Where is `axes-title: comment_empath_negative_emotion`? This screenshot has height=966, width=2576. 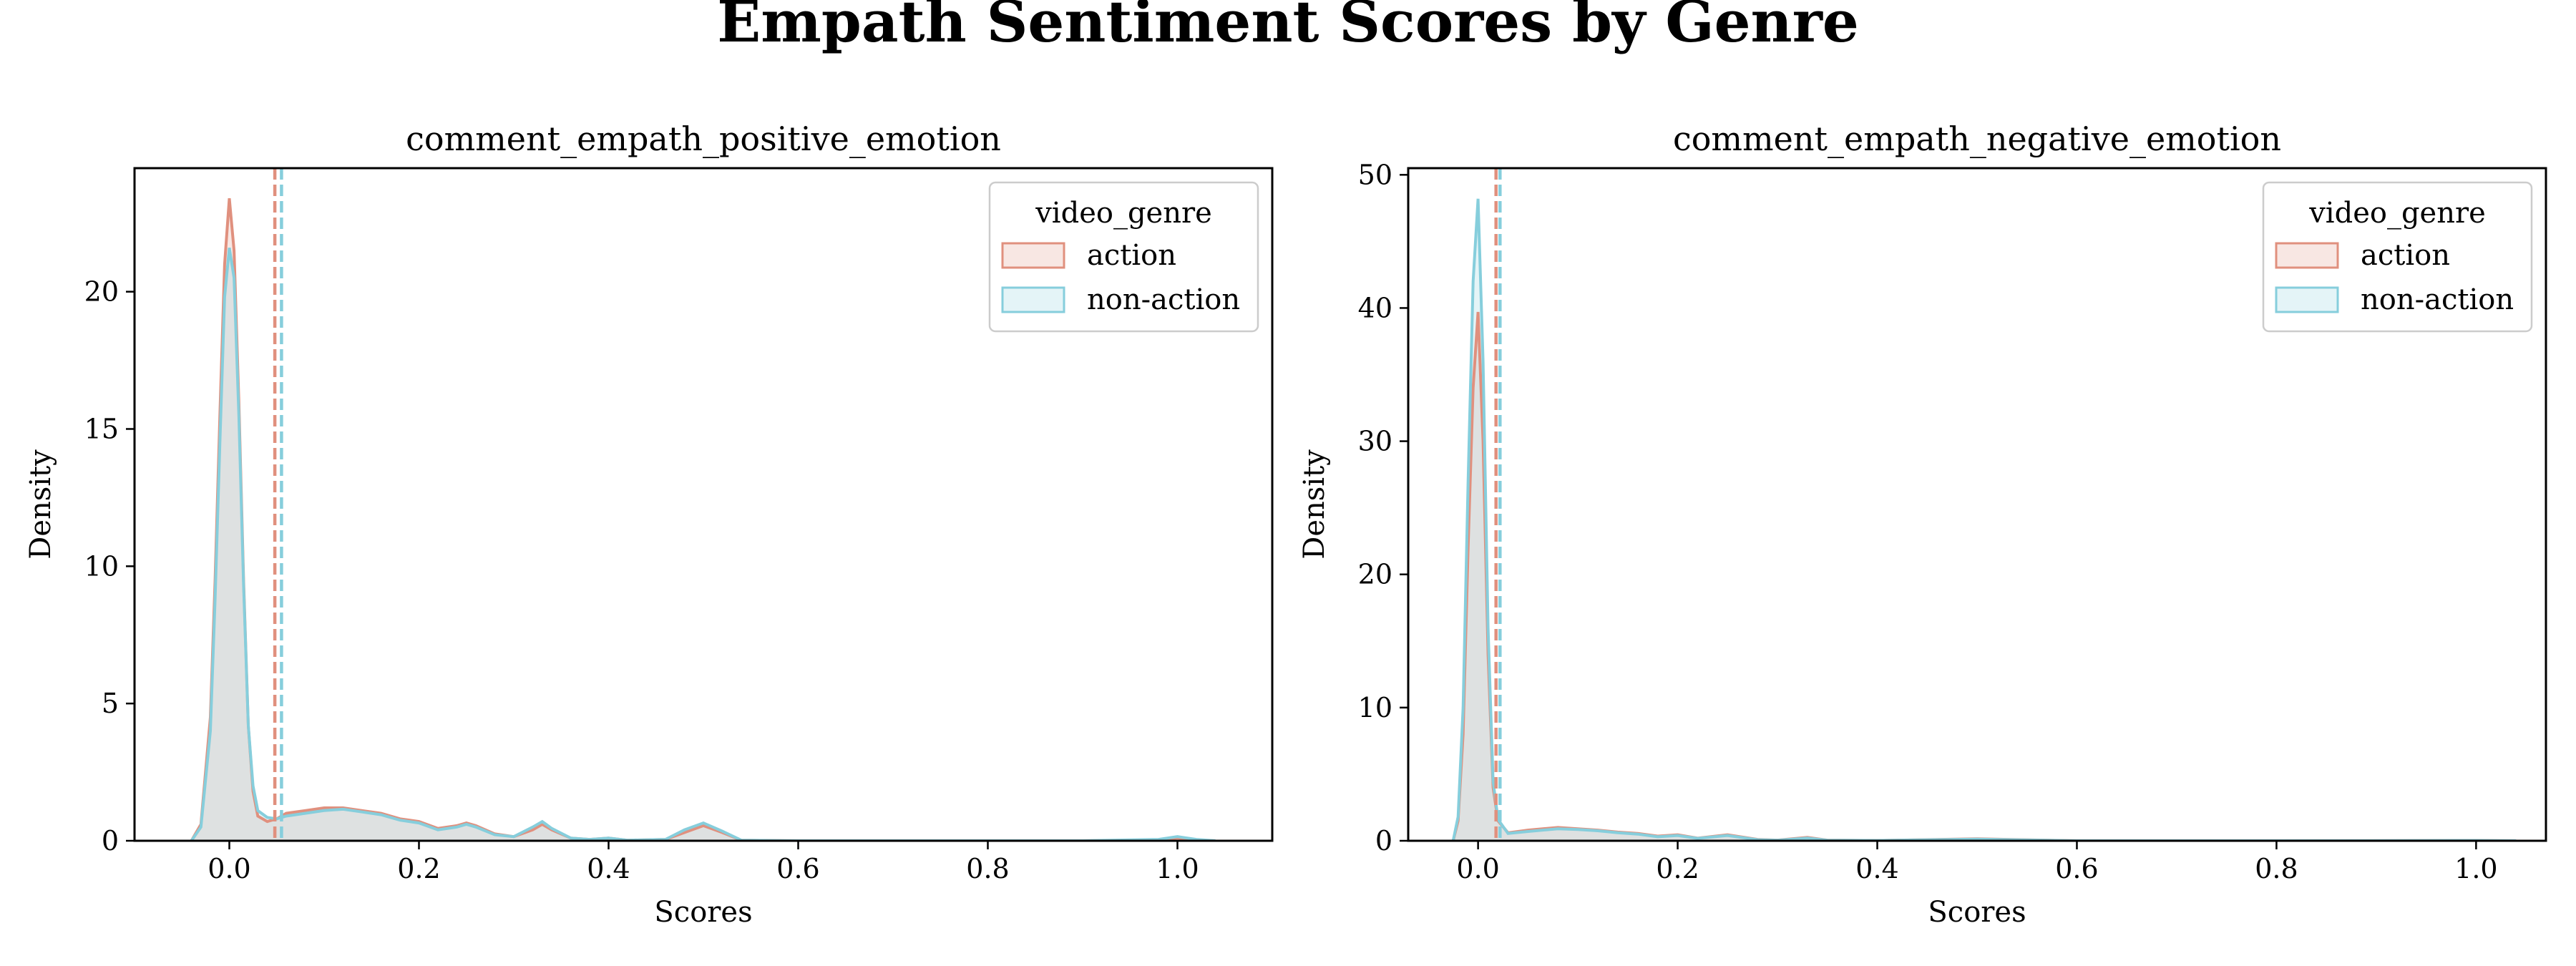
axes-title: comment_empath_negative_emotion is located at coordinates (1977, 138).